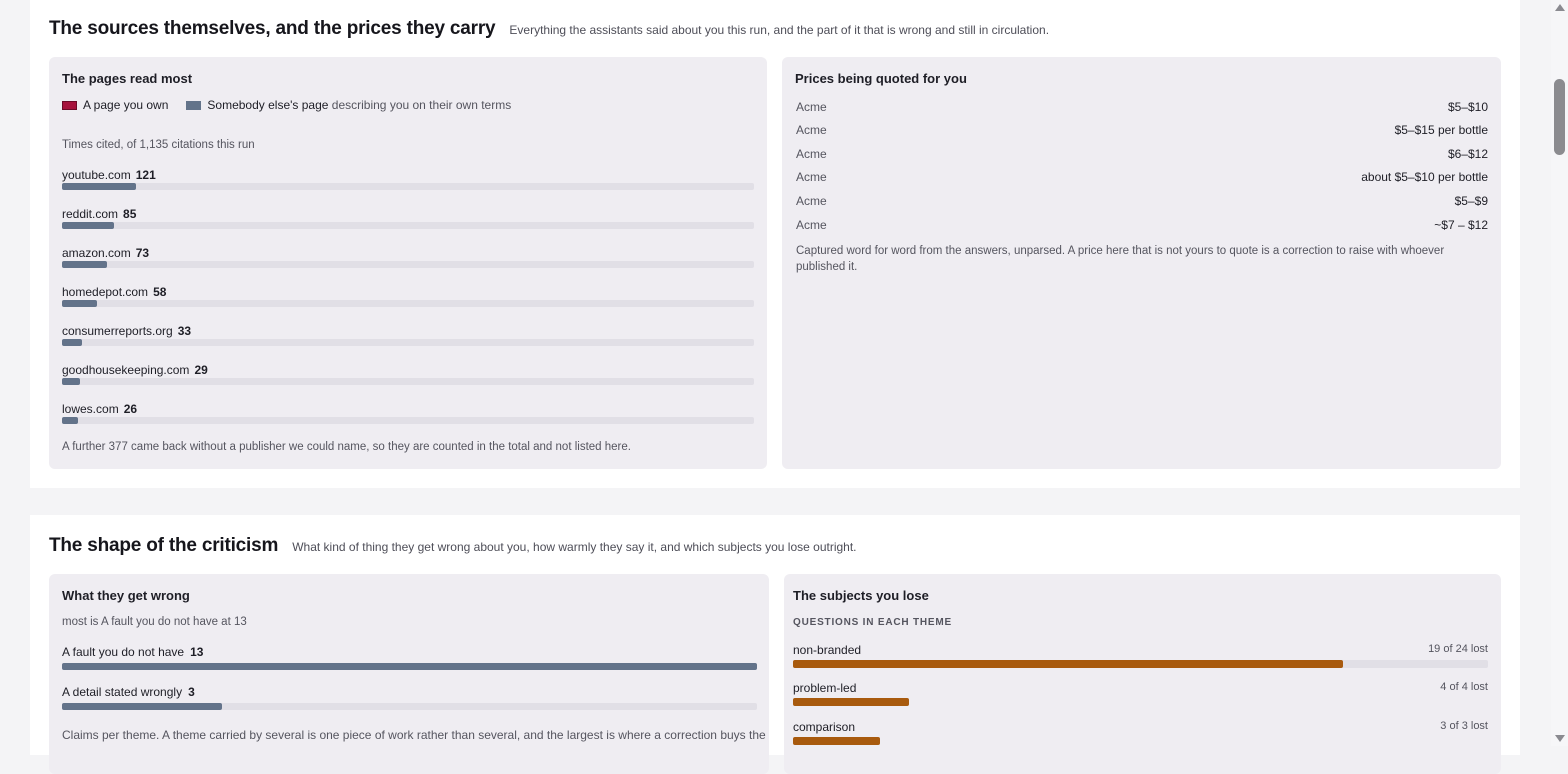  What do you see at coordinates (420, 105) in the screenshot?
I see `legend-other-description: describing you on their own terms` at bounding box center [420, 105].